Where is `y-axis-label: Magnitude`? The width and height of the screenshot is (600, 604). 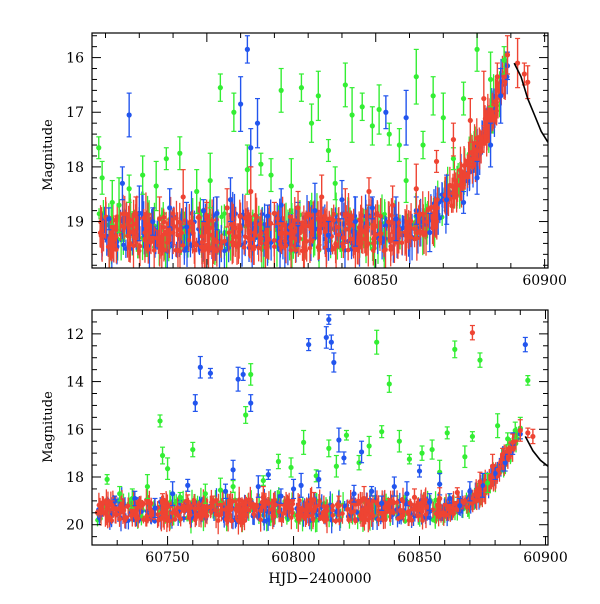 y-axis-label: Magnitude is located at coordinates (48, 155).